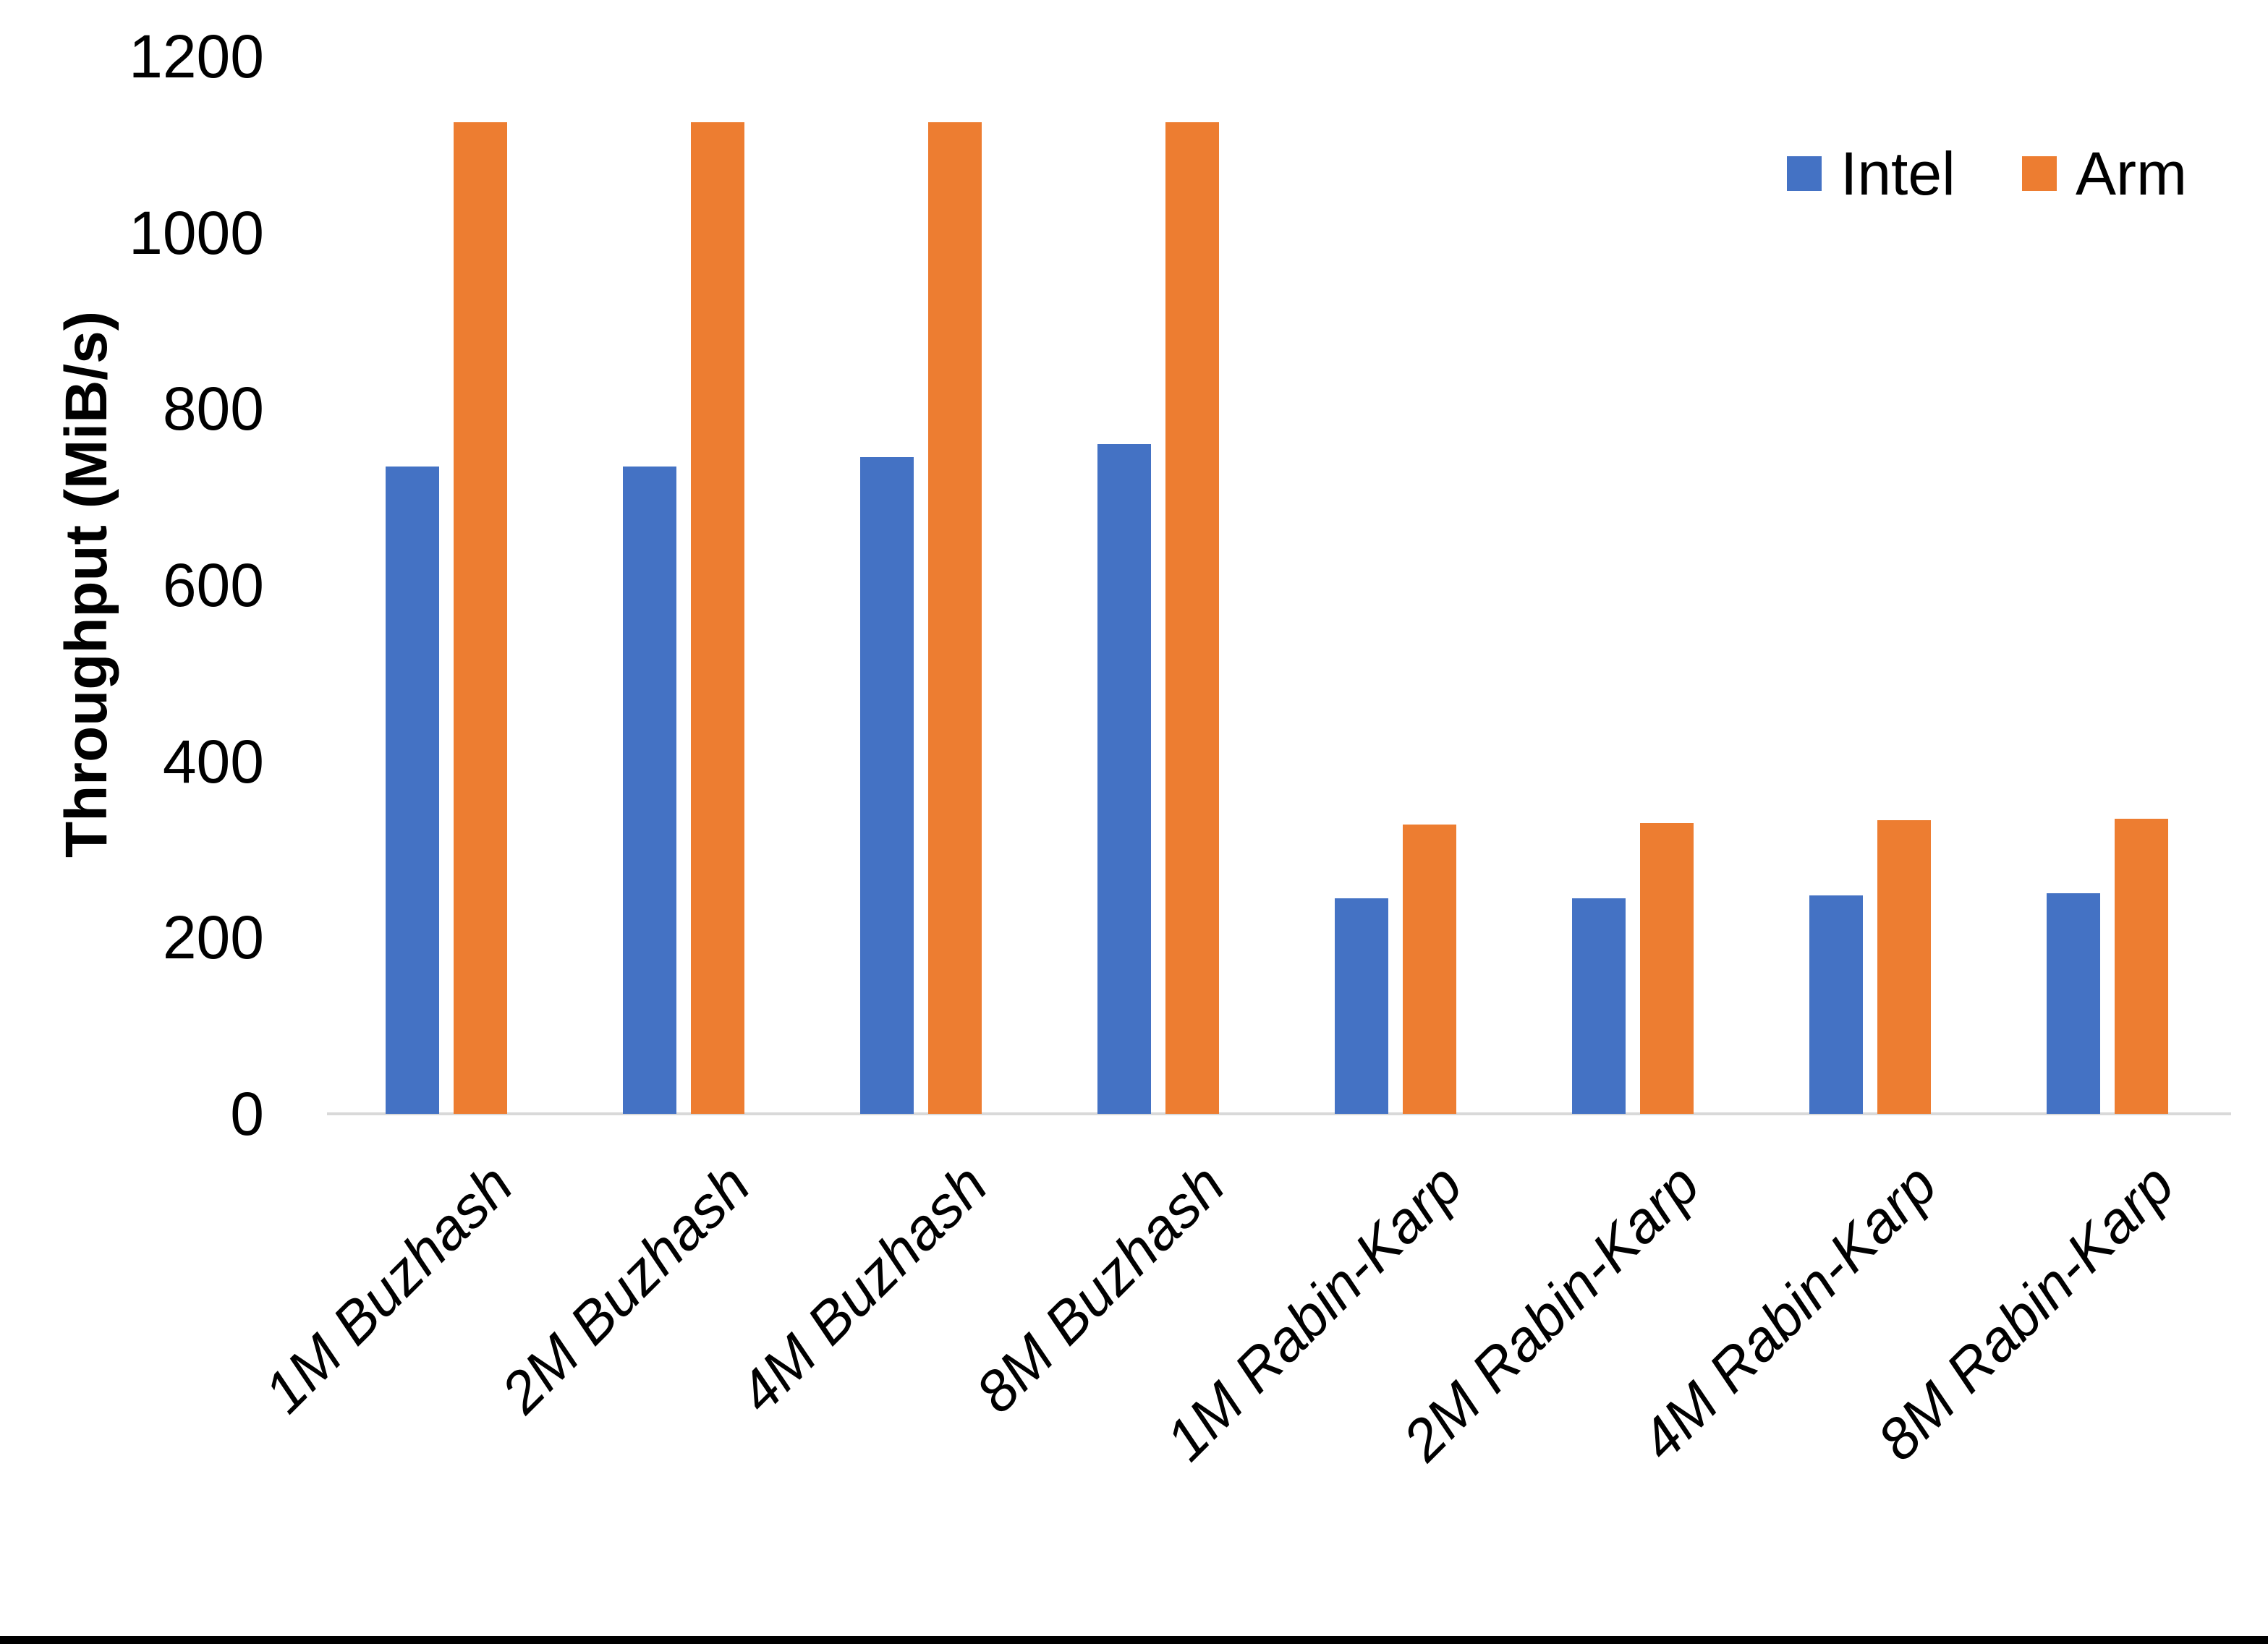 The image size is (2268, 1644). I want to click on legend-item-intel: Intel, so click(1871, 173).